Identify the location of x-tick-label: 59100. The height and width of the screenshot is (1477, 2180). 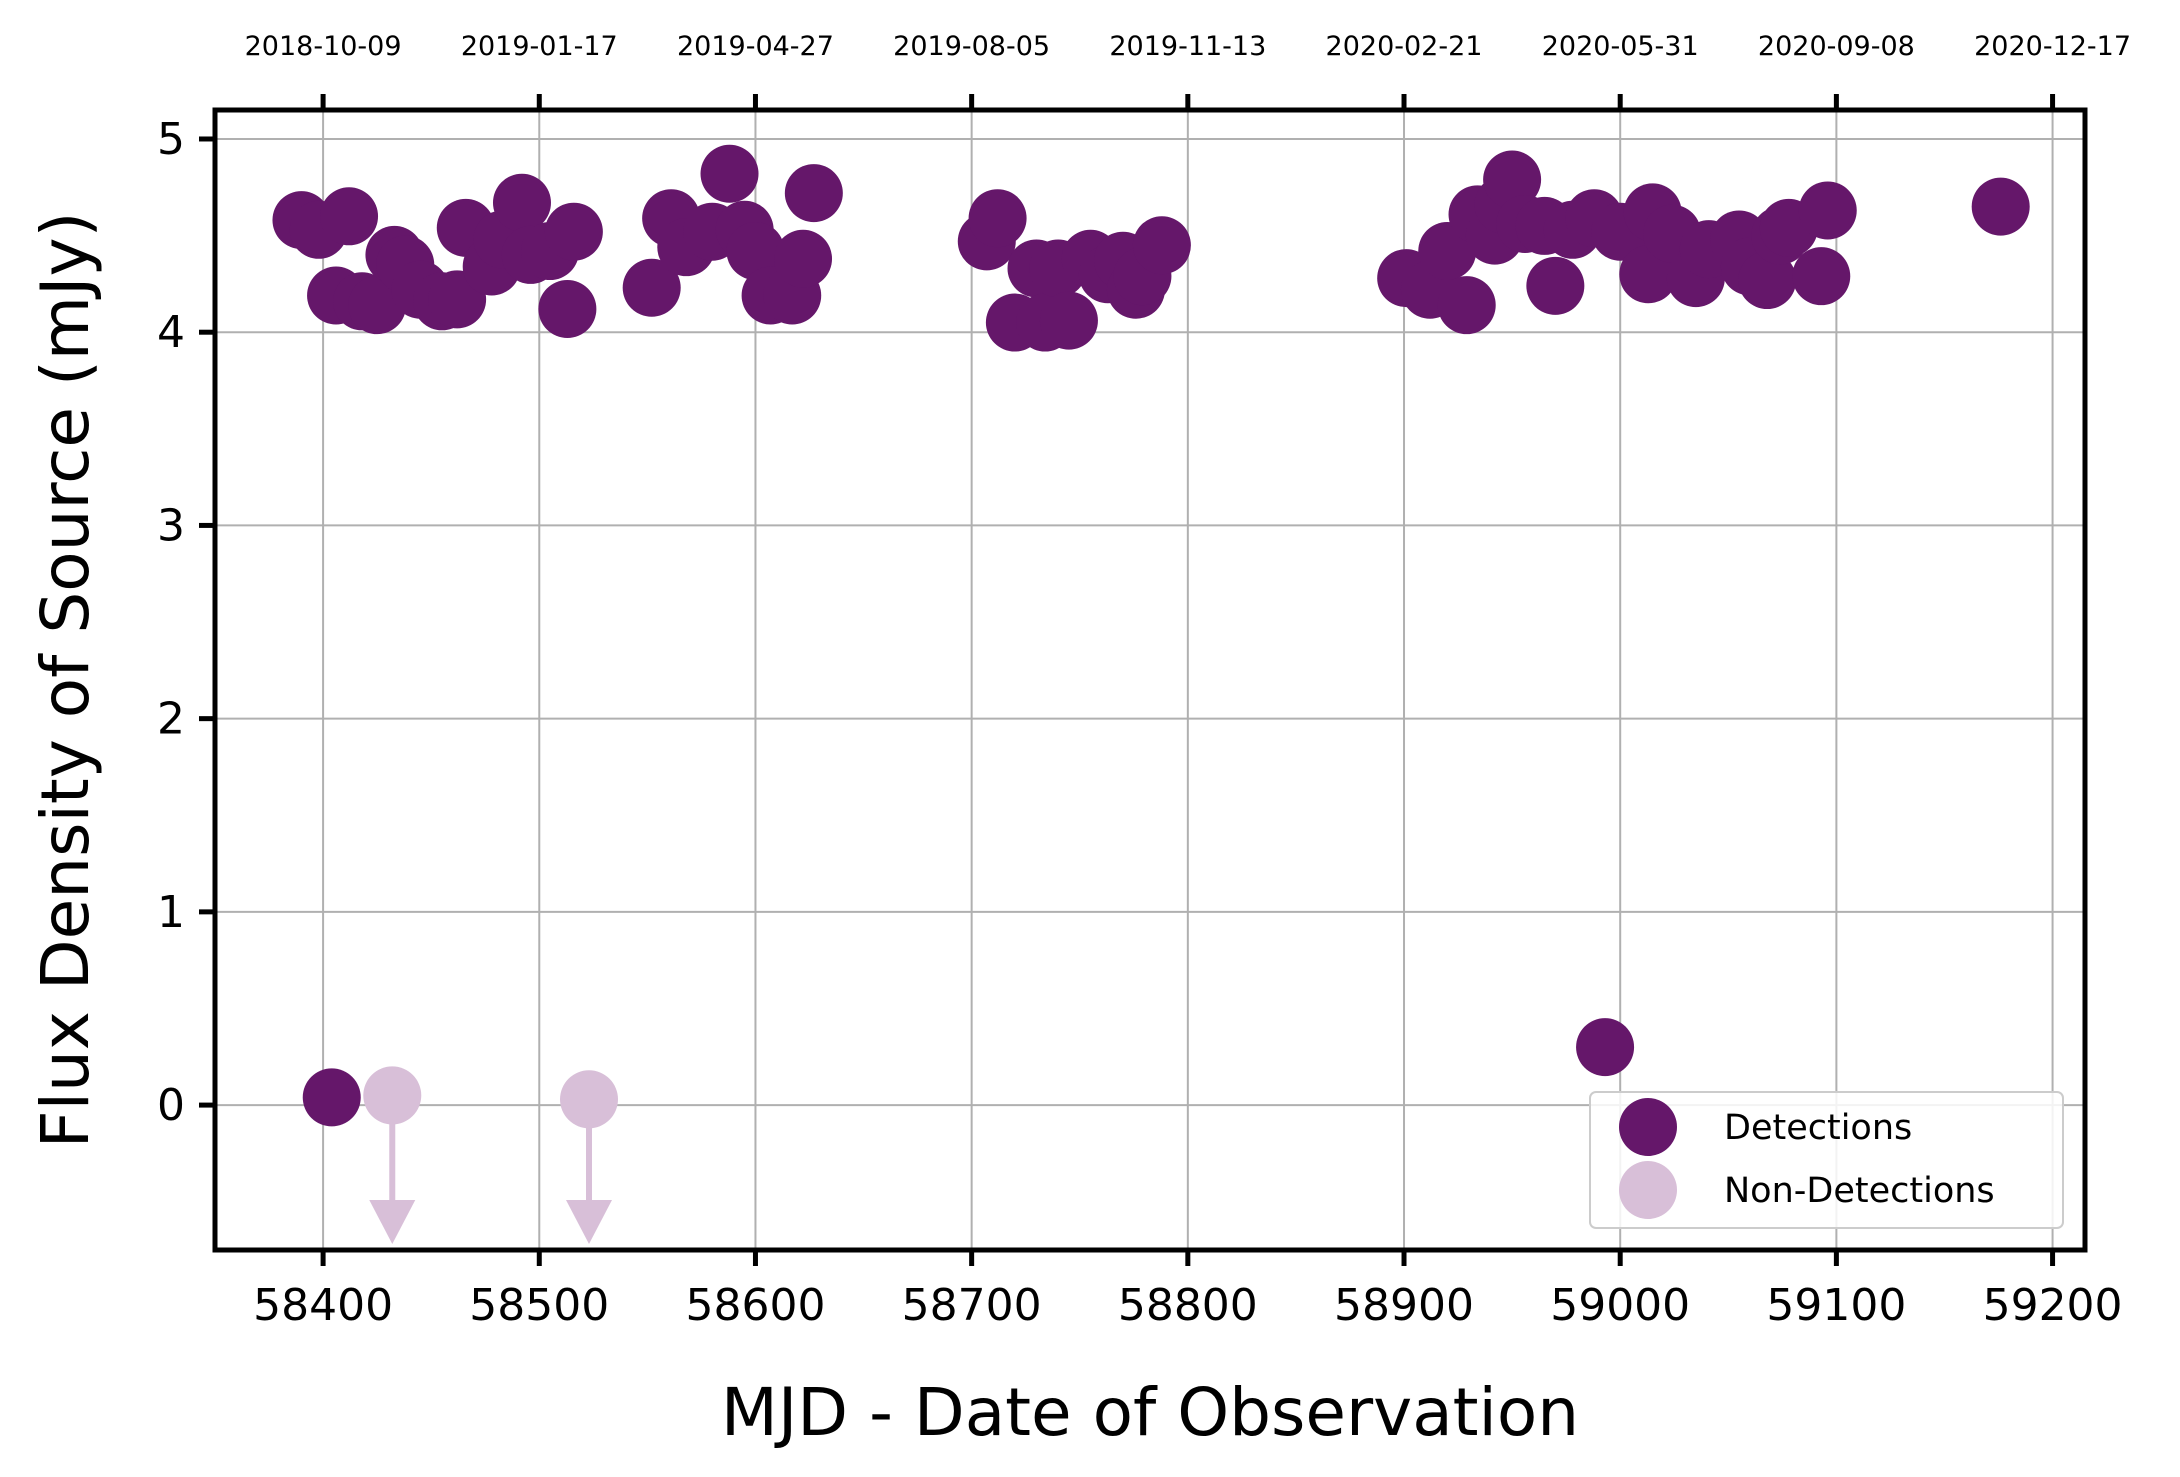
(1836, 1305).